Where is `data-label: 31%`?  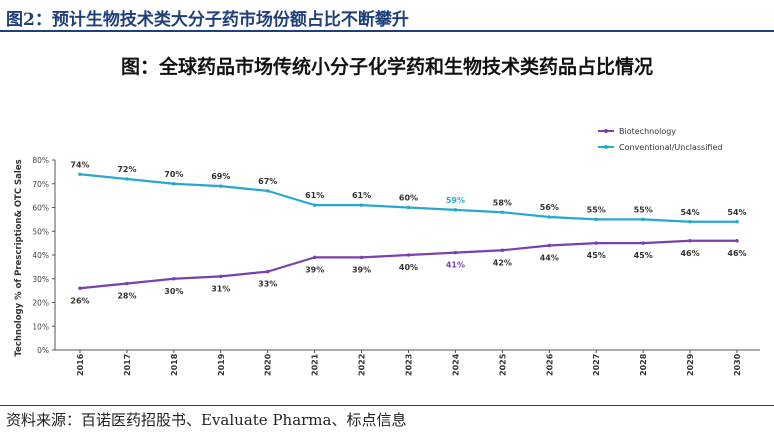 data-label: 31% is located at coordinates (220, 288).